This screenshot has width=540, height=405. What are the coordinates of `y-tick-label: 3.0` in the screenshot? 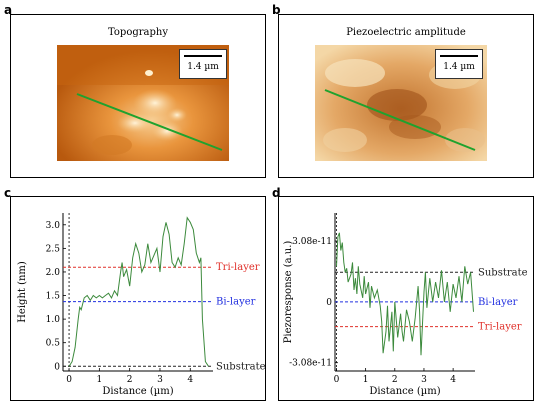 It's located at (53, 226).